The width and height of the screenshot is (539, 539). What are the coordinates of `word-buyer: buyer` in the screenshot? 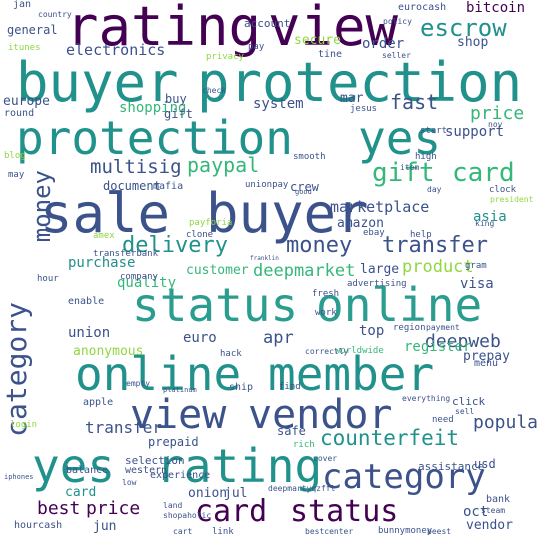 It's located at (287, 213).